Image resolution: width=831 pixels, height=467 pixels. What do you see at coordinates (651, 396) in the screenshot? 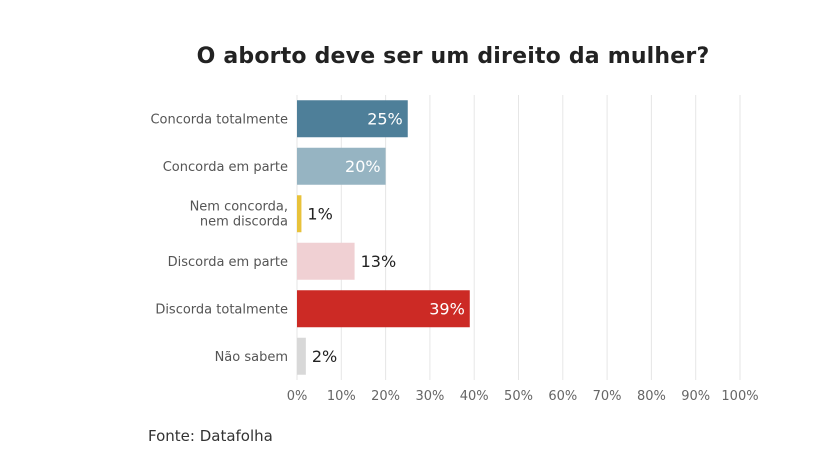
I see `x-tick-label: 80%` at bounding box center [651, 396].